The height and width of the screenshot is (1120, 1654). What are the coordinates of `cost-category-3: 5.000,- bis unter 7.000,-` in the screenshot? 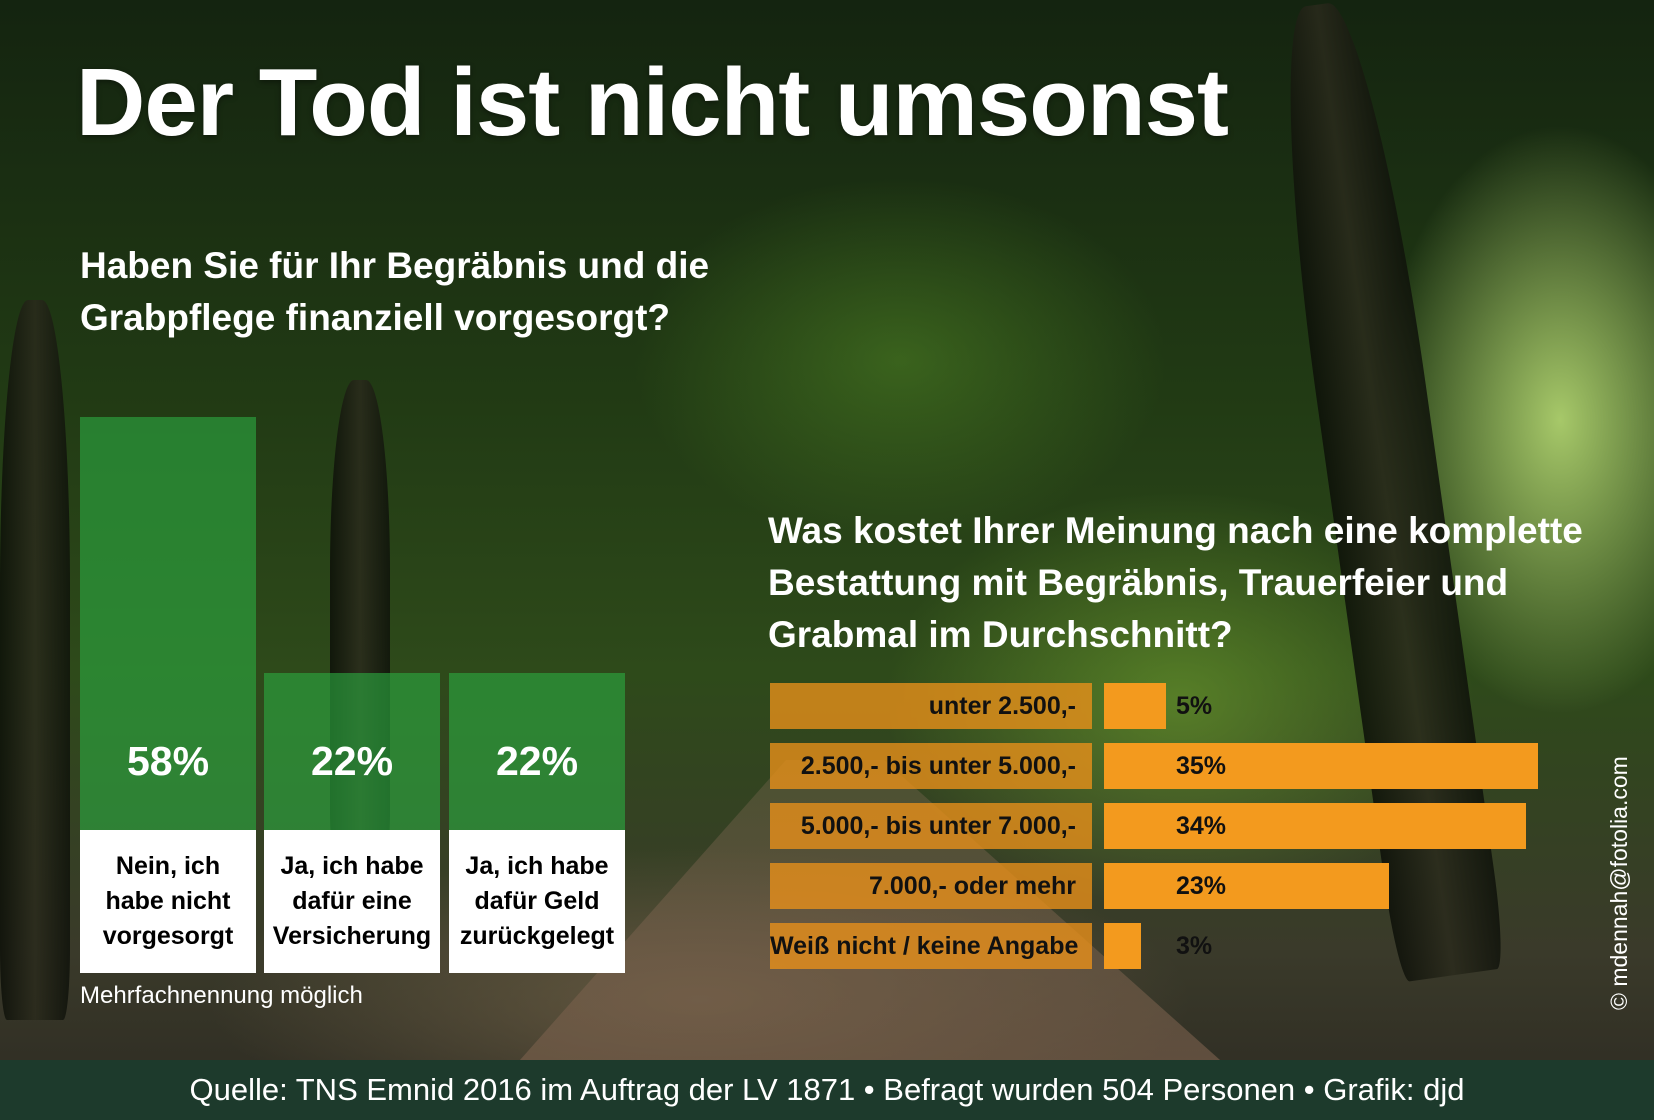 It's located at (931, 826).